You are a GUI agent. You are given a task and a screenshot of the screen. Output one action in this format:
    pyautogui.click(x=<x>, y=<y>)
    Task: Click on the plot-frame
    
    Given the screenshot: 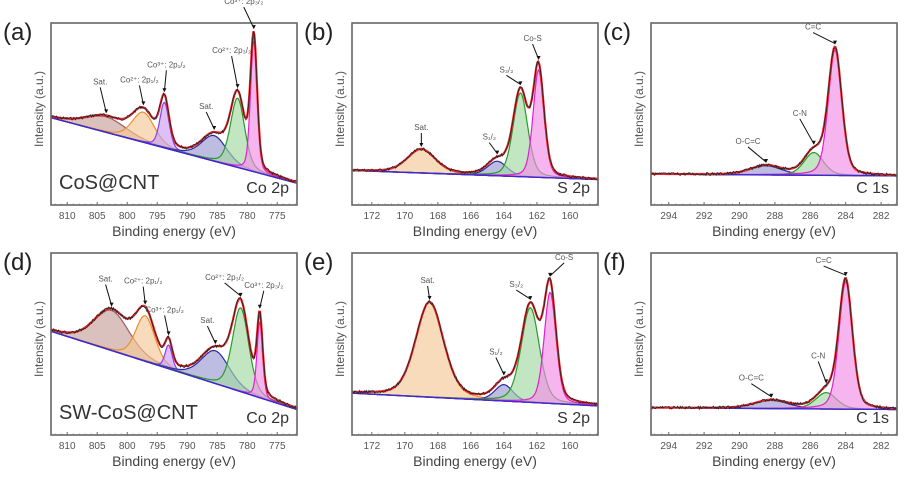 What is the action you would take?
    pyautogui.click(x=475, y=114)
    